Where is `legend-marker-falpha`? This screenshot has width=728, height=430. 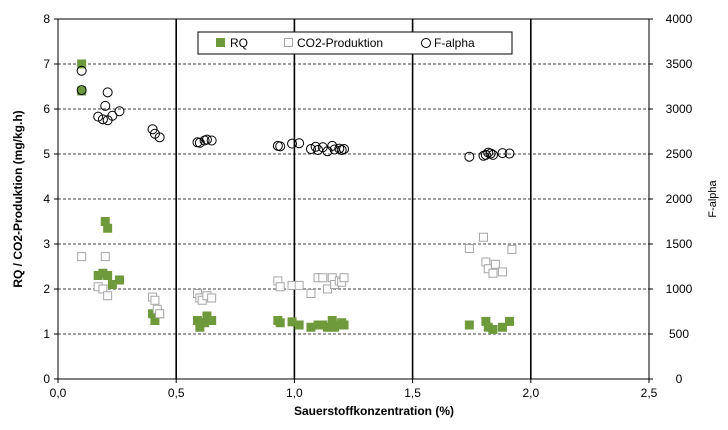 legend-marker-falpha is located at coordinates (426, 43).